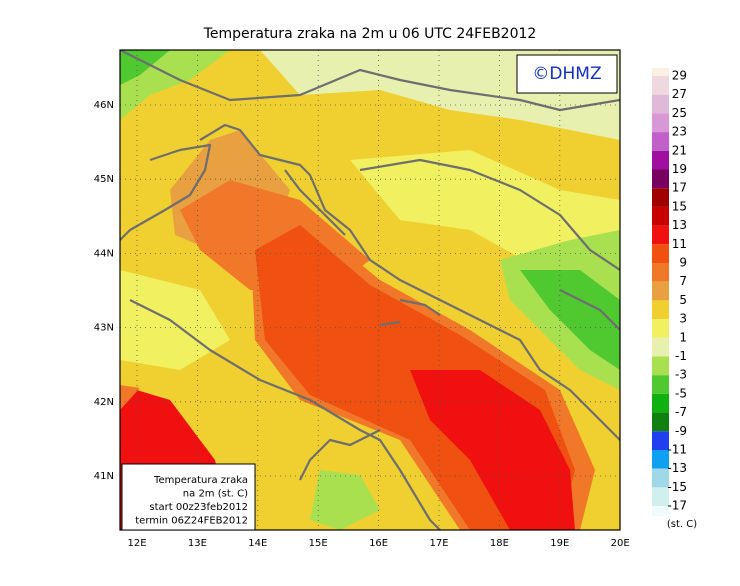  I want to click on colorbar-label: 21, so click(679, 150).